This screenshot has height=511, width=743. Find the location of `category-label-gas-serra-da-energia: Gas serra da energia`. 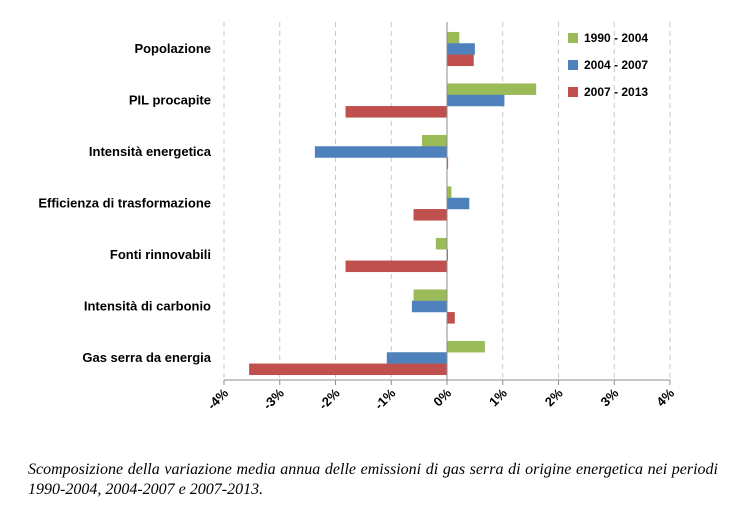

category-label-gas-serra-da-energia: Gas serra da energia is located at coordinates (146, 357).